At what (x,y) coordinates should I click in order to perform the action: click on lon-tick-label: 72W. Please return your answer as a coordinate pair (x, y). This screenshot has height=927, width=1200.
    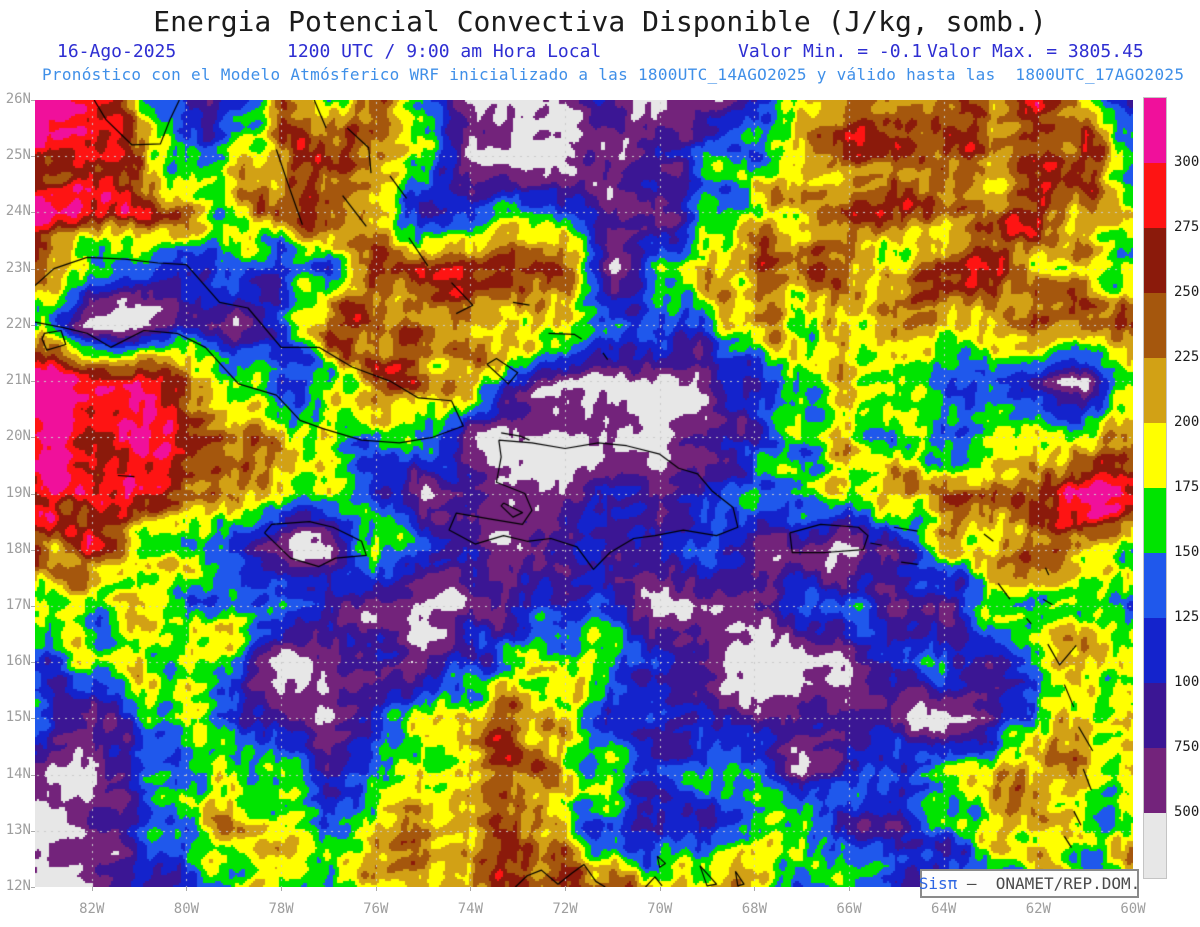
    Looking at the image, I should click on (565, 909).